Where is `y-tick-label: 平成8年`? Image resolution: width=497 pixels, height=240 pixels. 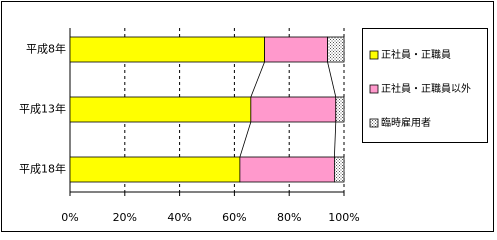
y-tick-label: 平成8年 is located at coordinates (46, 49).